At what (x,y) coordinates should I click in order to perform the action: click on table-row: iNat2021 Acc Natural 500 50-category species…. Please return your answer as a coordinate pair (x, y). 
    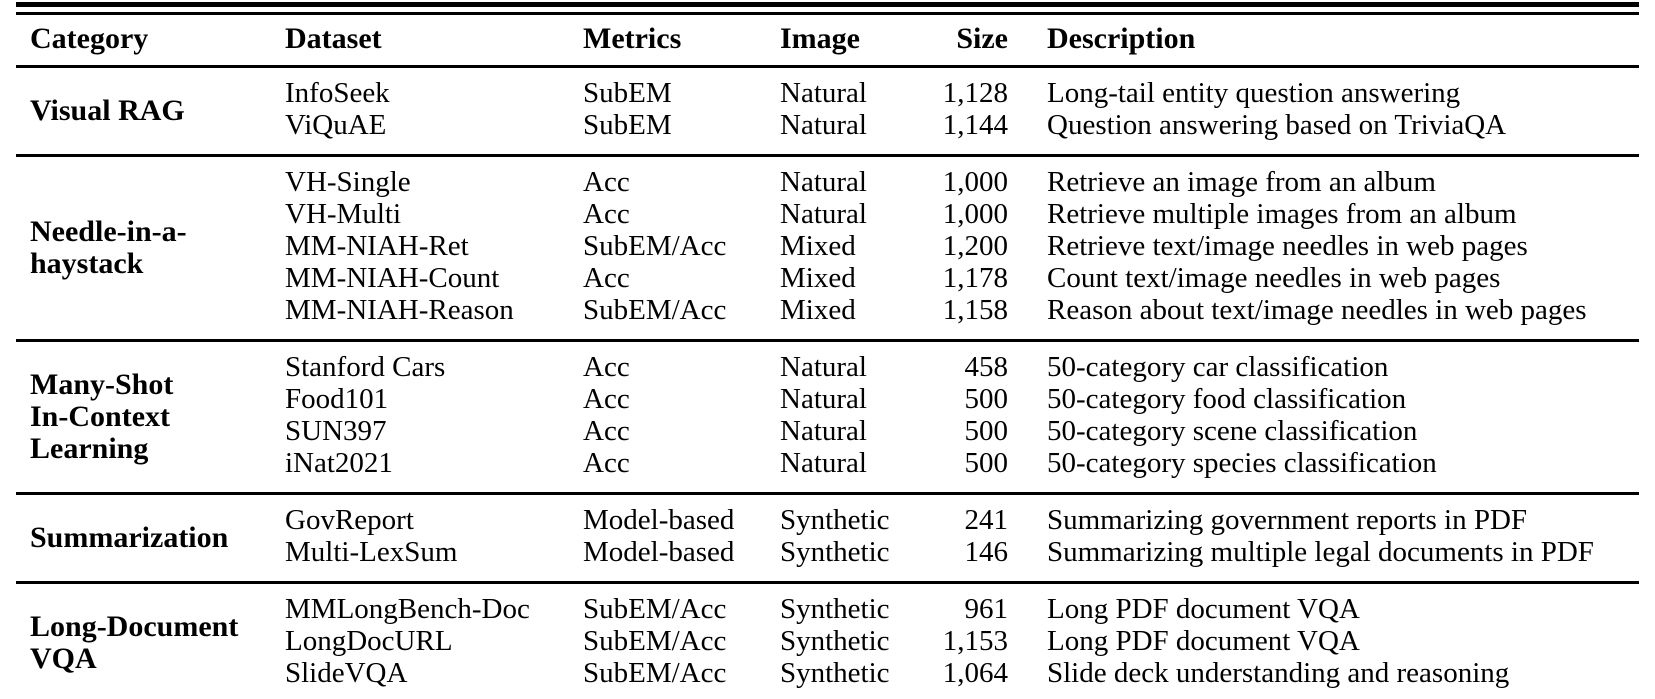
    Looking at the image, I should click on (827, 470).